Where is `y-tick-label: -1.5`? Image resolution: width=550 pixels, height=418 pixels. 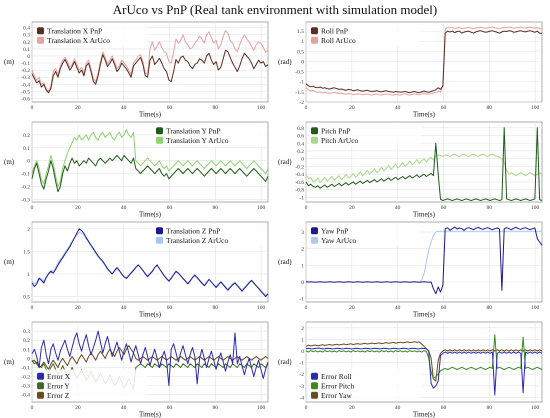
y-tick-label: -1.5 is located at coordinates (299, 93).